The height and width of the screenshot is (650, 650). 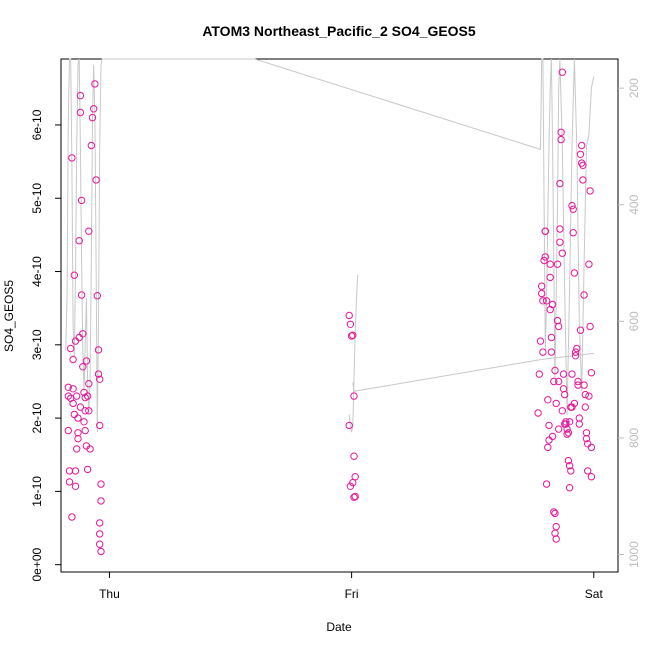 I want to click on chart-title: ATOM3 Northeast_Pacific_2 SO4_GEOS5, so click(x=339, y=31).